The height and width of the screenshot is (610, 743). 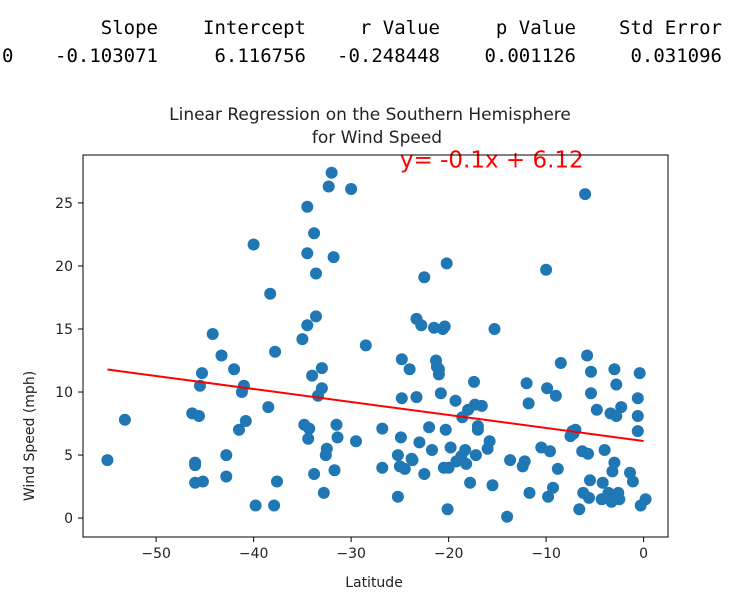 What do you see at coordinates (68, 456) in the screenshot?
I see `y-tick-label: 5` at bounding box center [68, 456].